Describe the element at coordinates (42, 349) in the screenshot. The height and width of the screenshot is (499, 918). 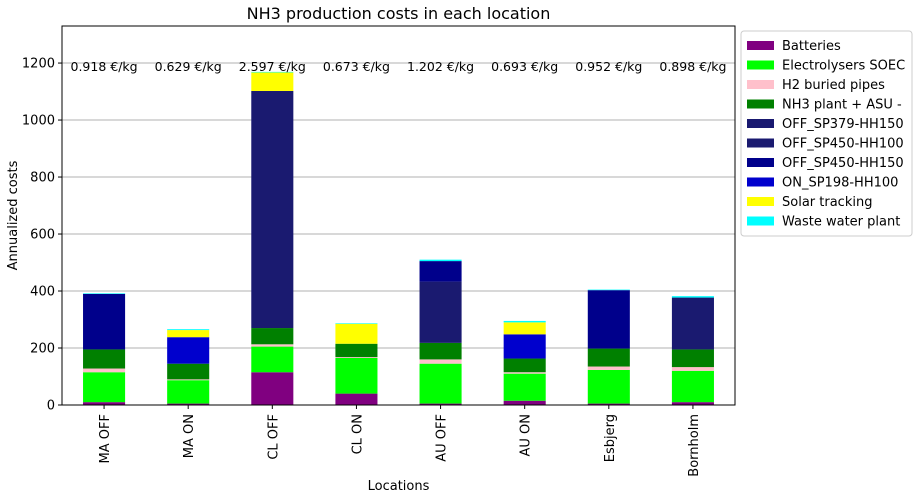
I see `y-tick-label: 200` at that location.